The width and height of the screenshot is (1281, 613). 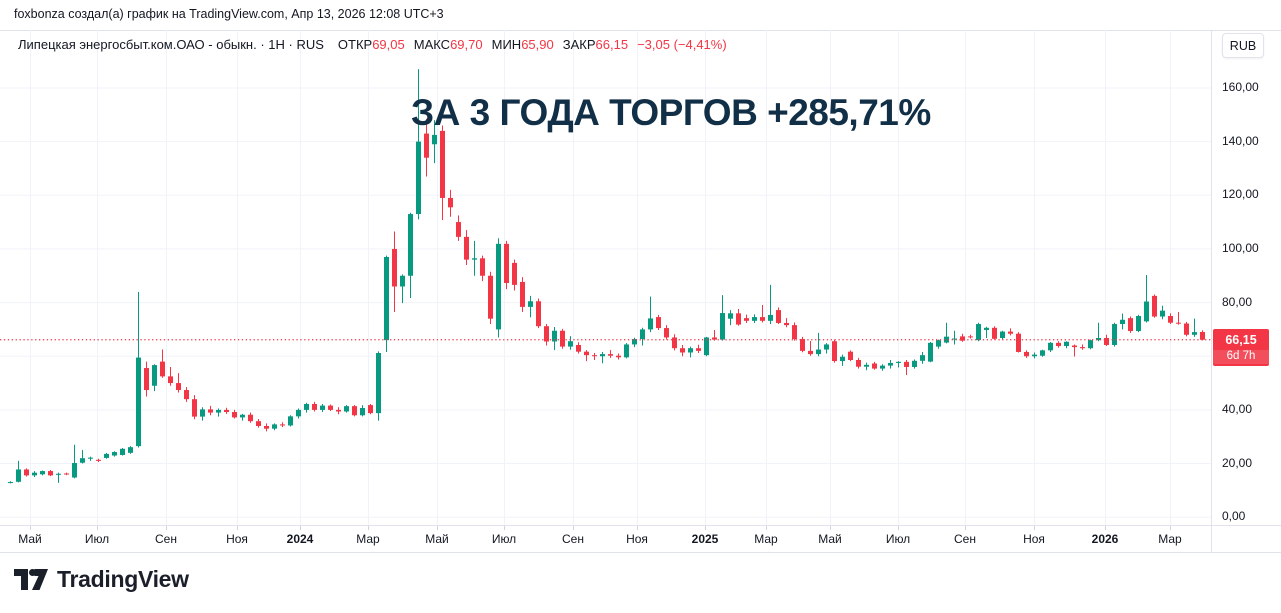 I want to click on price-axis-label: 40,00, so click(x=1237, y=408).